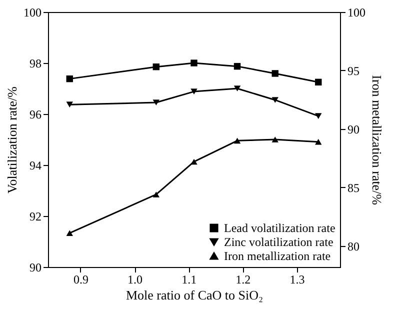  I want to click on y2-tick-label: 80, so click(354, 246).